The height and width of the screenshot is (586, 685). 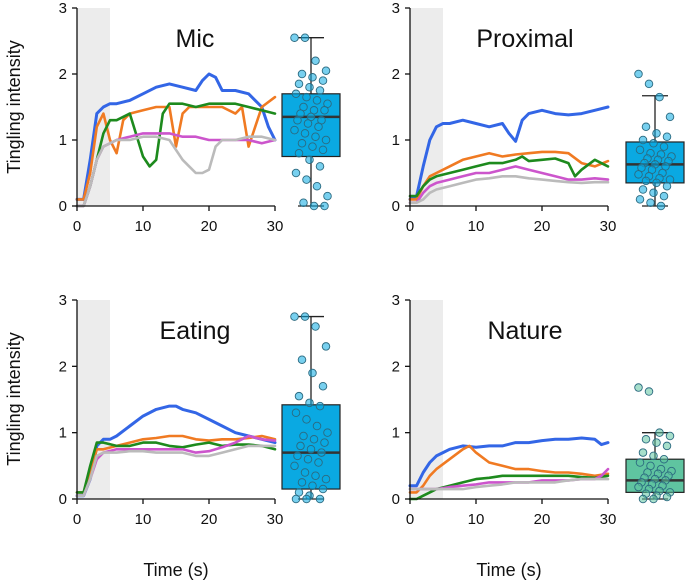 I want to click on panel-title: Eating, so click(x=195, y=331).